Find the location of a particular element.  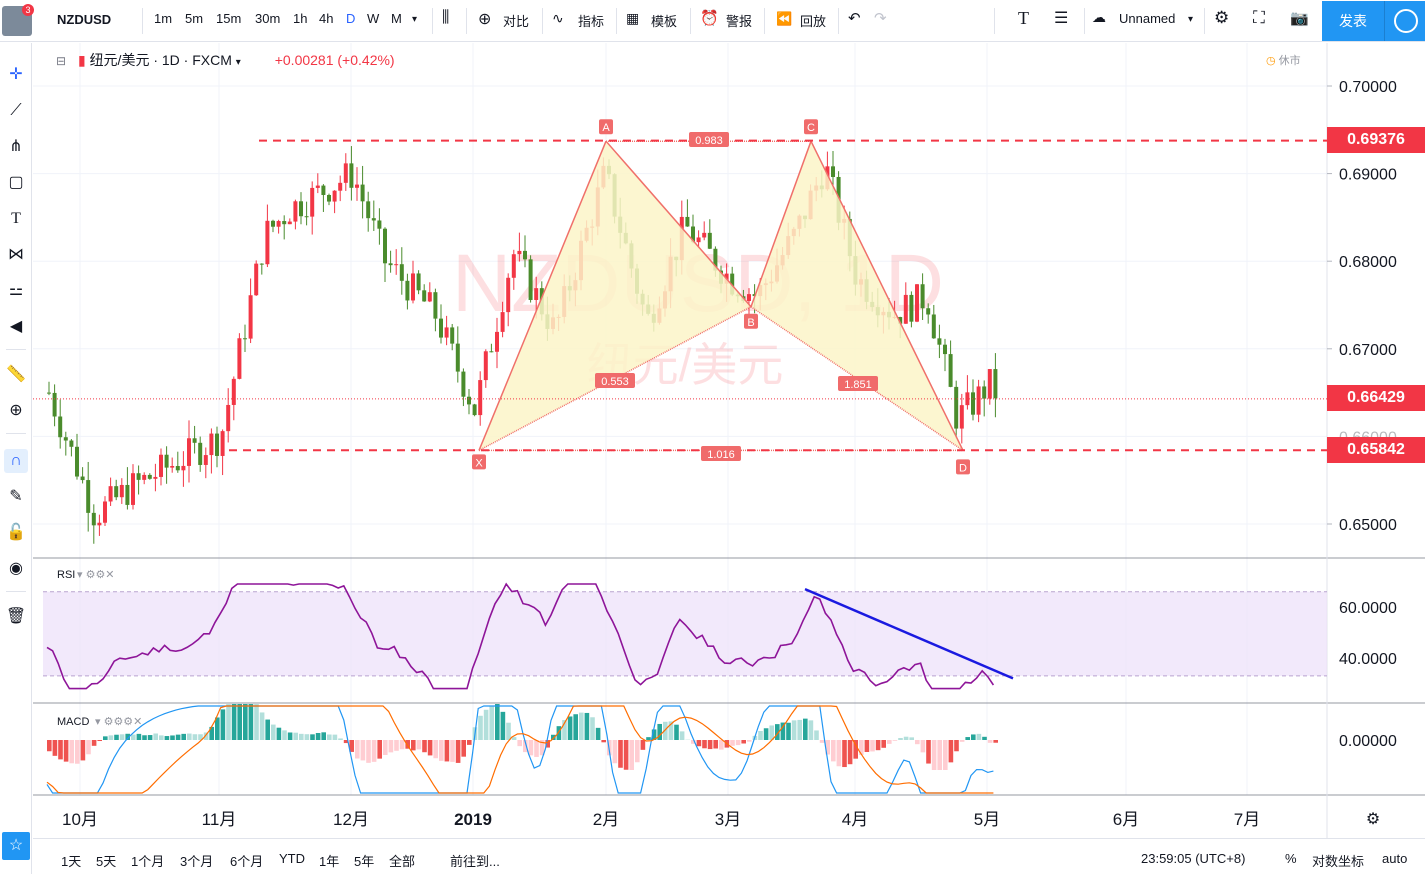

range-5d: 5天 is located at coordinates (106, 861).